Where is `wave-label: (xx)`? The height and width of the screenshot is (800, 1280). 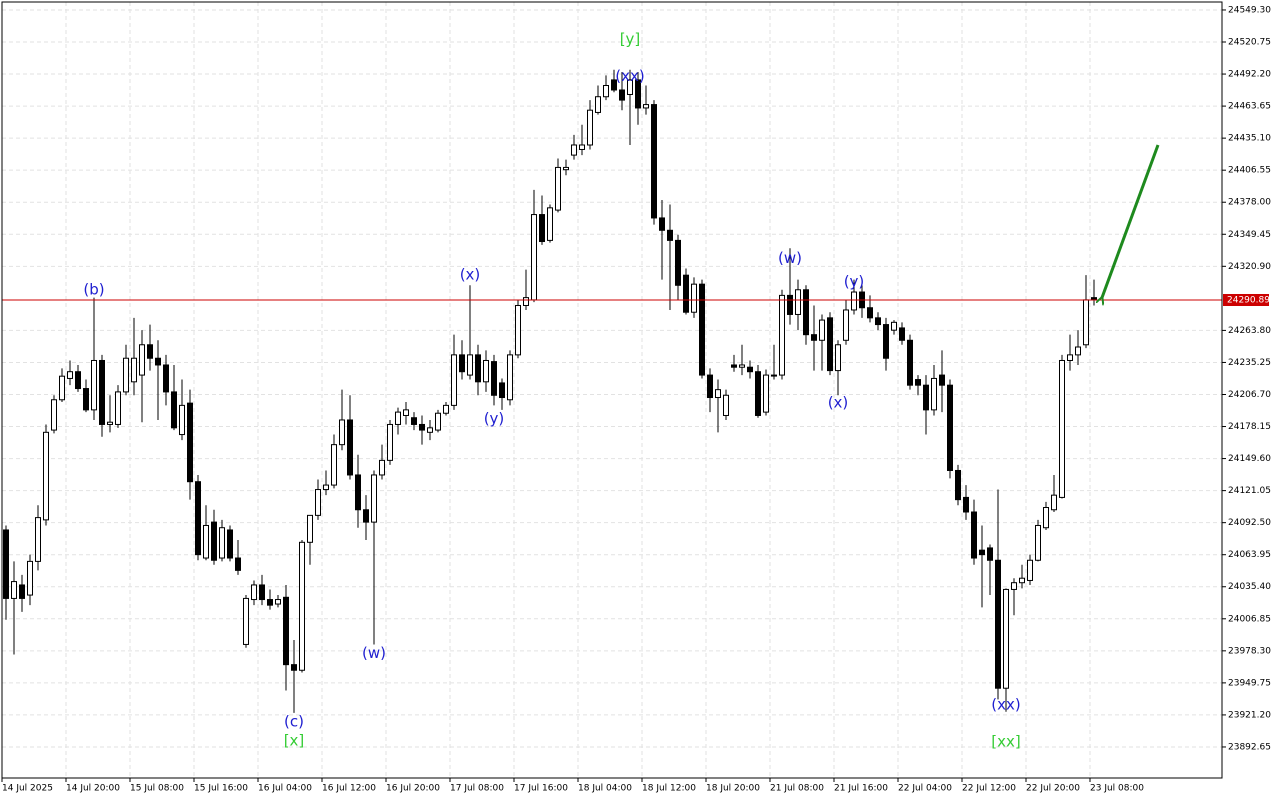
wave-label: (xx) is located at coordinates (629, 76).